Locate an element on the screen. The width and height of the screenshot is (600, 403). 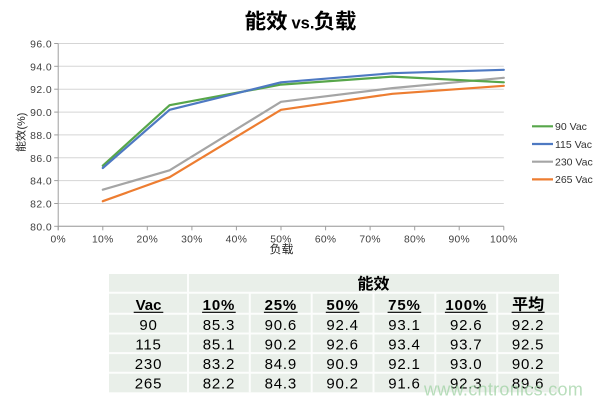
svg-text: 91.6 is located at coordinates (404, 384).